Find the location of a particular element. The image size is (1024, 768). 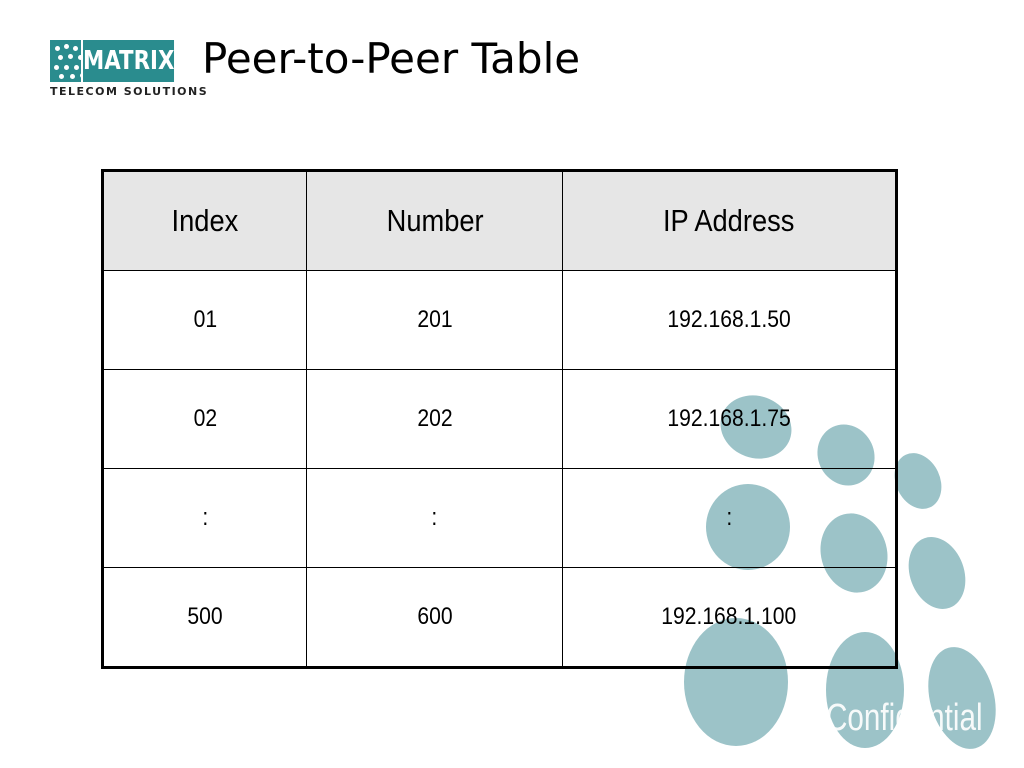

column-header-ip-address: IP Address is located at coordinates (729, 220).